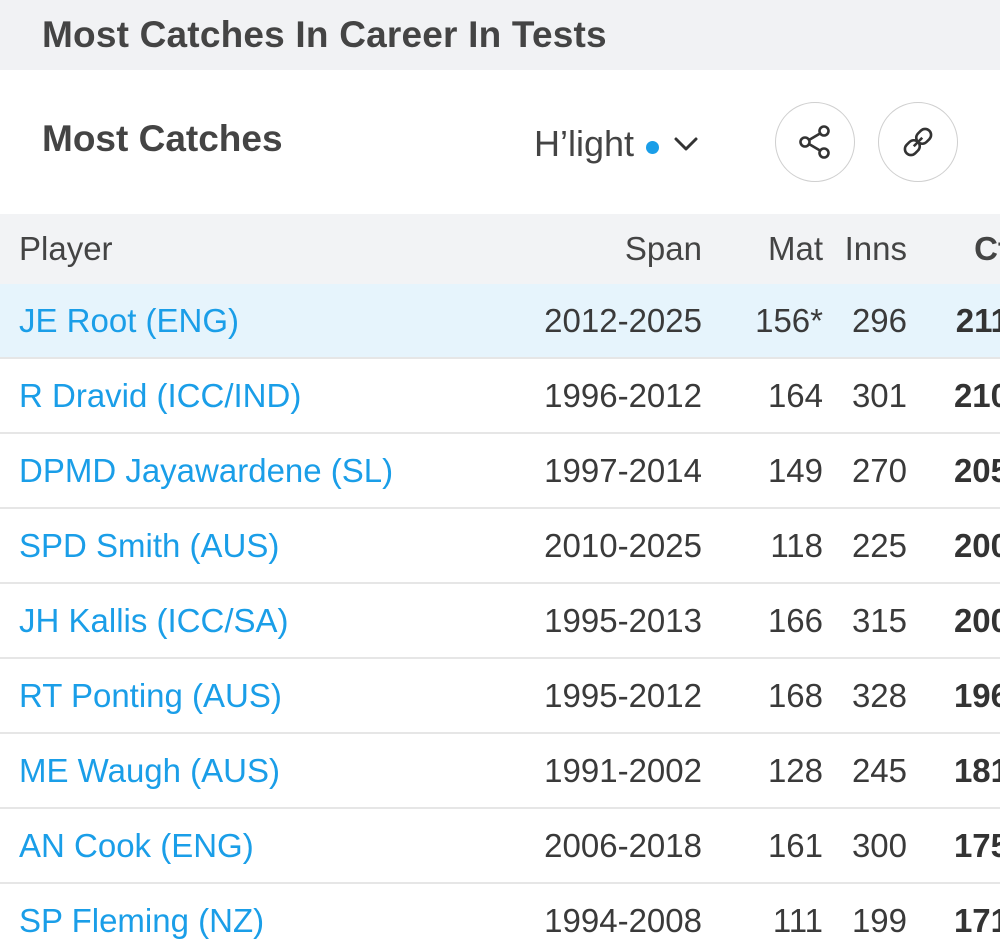 The width and height of the screenshot is (1000, 947). What do you see at coordinates (879, 320) in the screenshot?
I see `innings-cell: 296` at bounding box center [879, 320].